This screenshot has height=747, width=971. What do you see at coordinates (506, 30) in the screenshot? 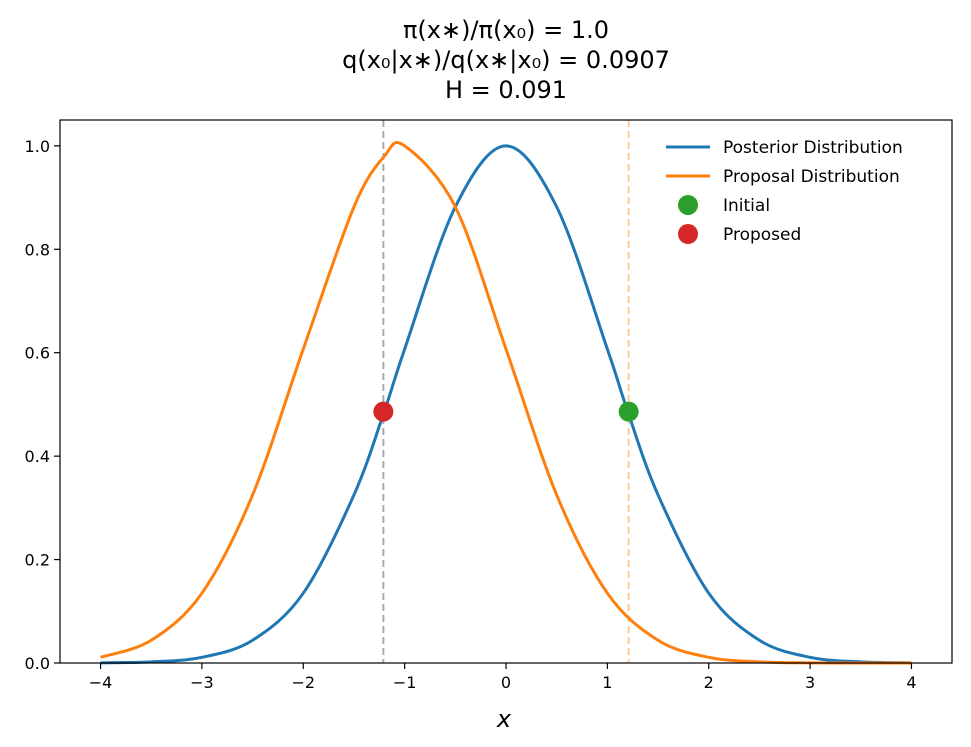
I see `title-line-1: π(x∗)/π(x₀) = 1.0` at bounding box center [506, 30].